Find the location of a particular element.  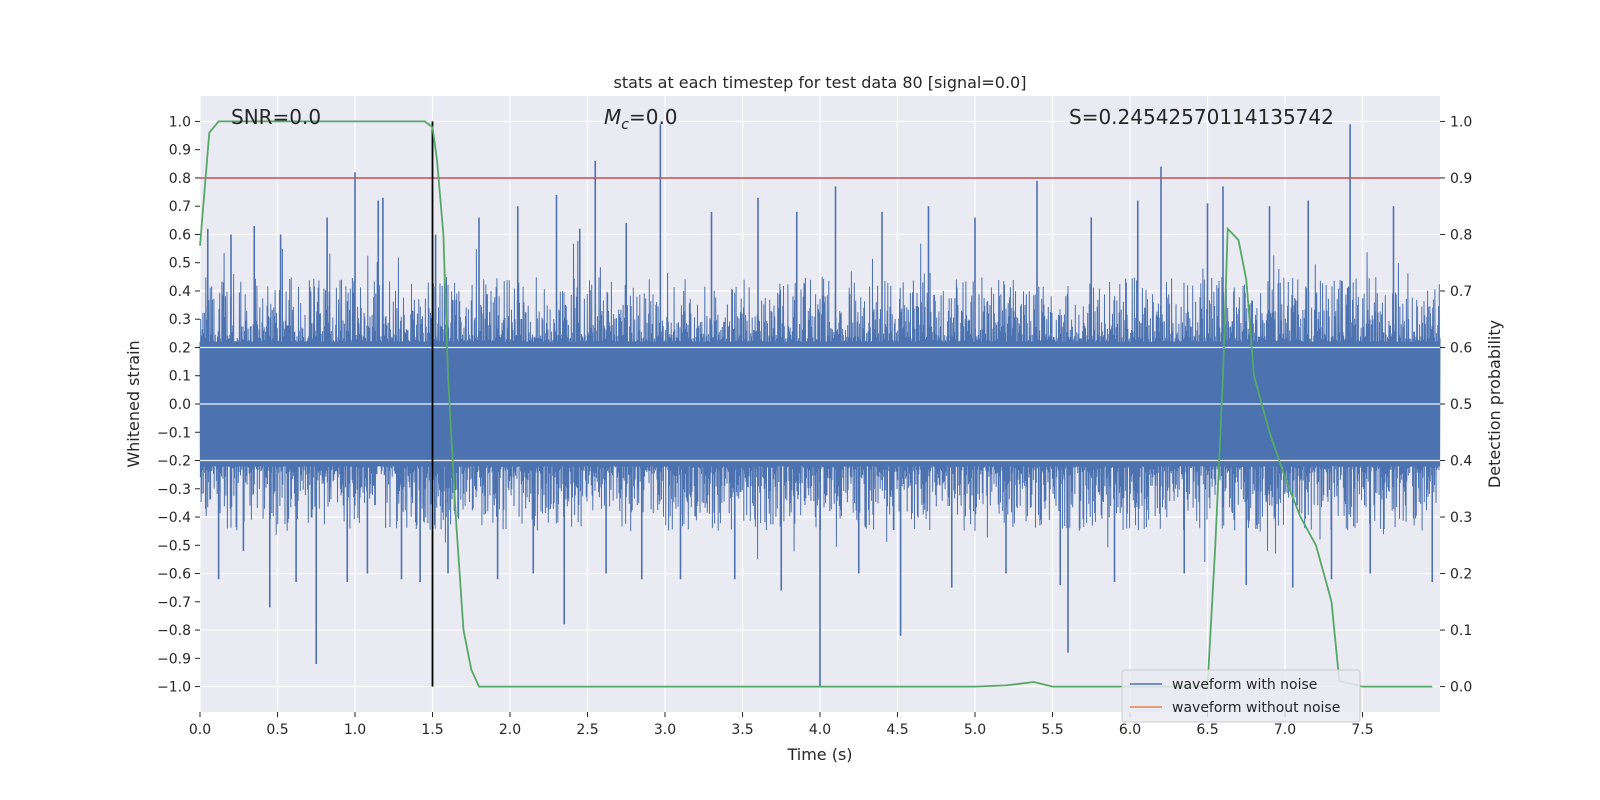

y-axis-right-label: Detection probability is located at coordinates (1494, 404).